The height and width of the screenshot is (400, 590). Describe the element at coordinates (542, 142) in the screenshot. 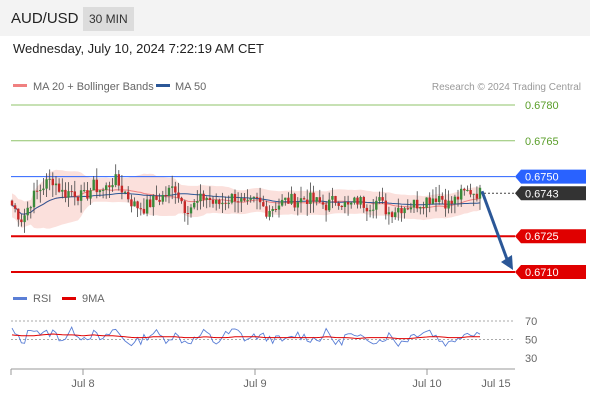

I see `level-label-0.6765: 0.6765` at that location.